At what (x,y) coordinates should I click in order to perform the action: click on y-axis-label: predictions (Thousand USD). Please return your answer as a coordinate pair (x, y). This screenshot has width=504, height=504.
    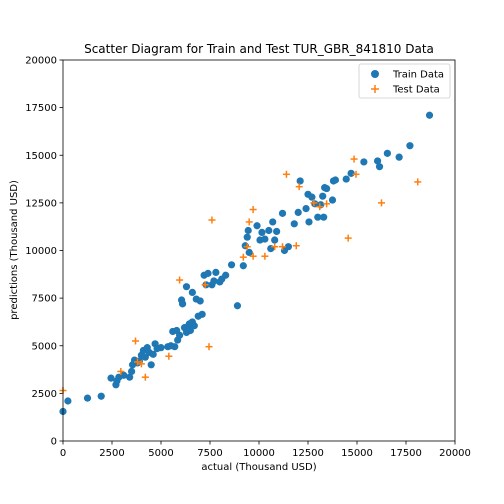
    Looking at the image, I should click on (14, 250).